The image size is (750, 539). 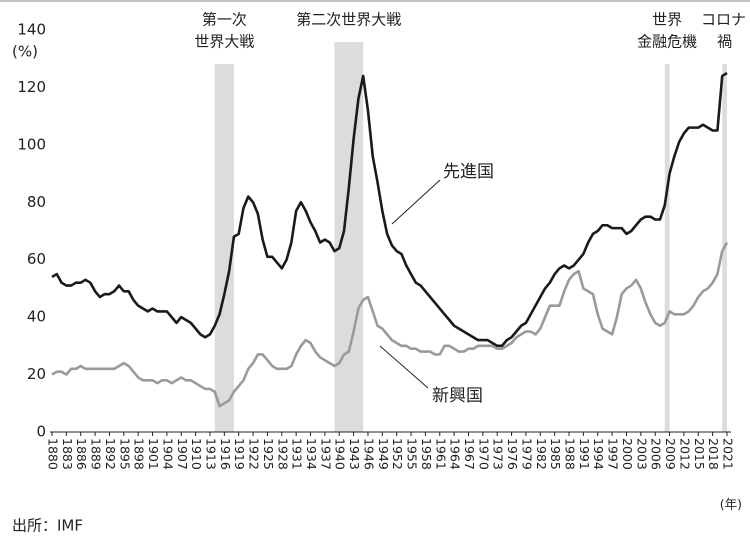 What do you see at coordinates (325, 454) in the screenshot?
I see `x-tick-label: 1937` at bounding box center [325, 454].